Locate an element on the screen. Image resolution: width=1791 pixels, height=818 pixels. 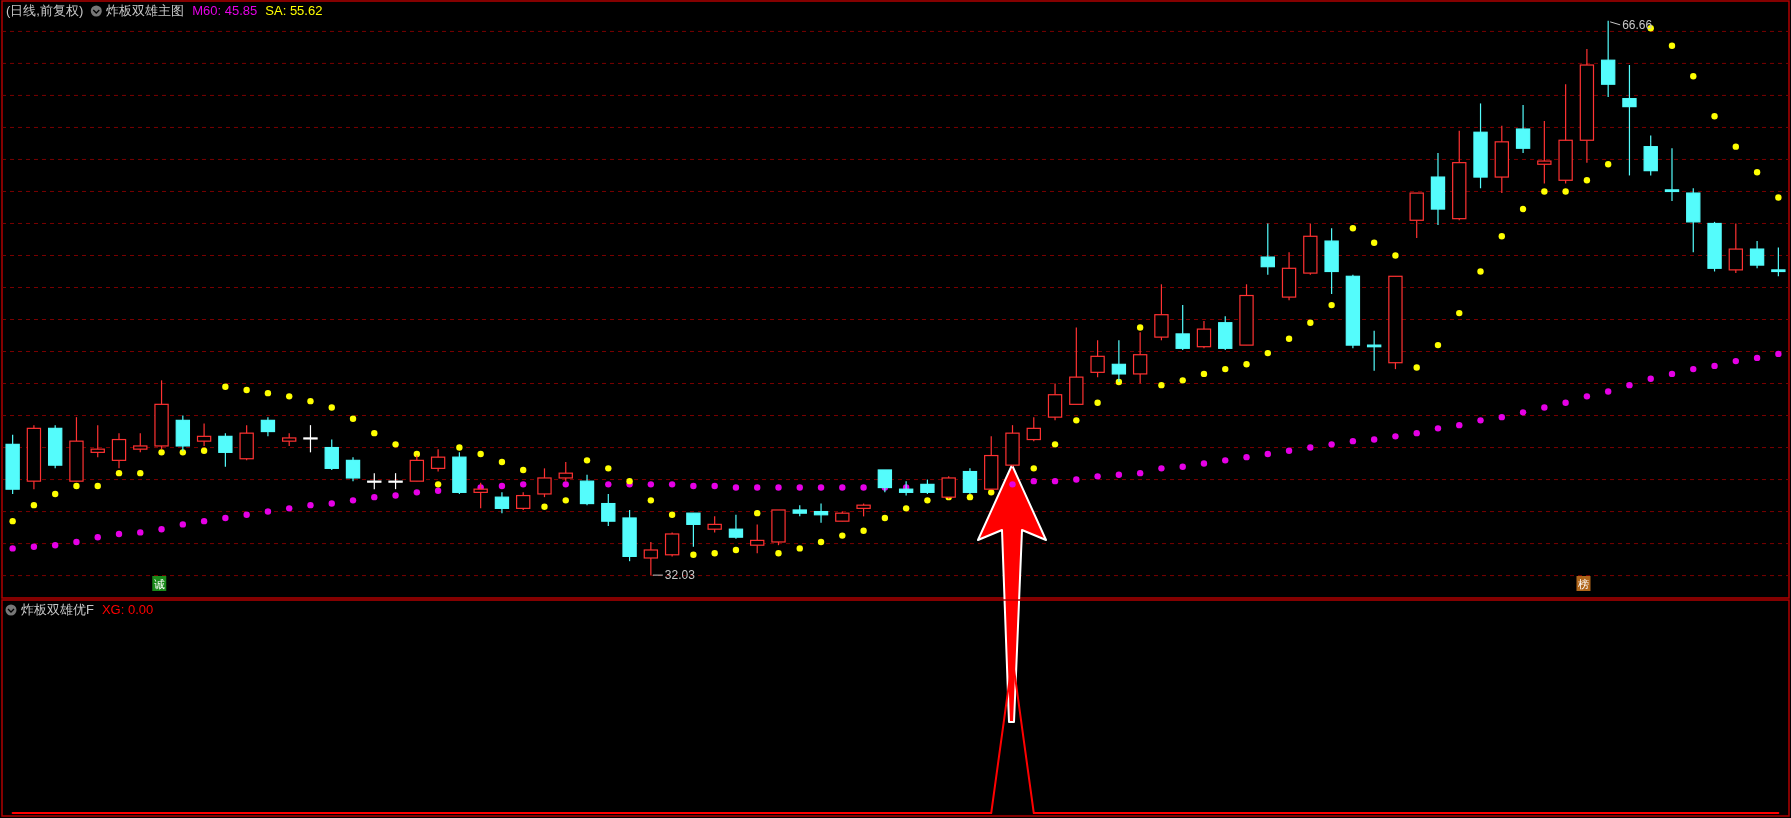
chart-title: 炸板双雄主图 is located at coordinates (145, 10).